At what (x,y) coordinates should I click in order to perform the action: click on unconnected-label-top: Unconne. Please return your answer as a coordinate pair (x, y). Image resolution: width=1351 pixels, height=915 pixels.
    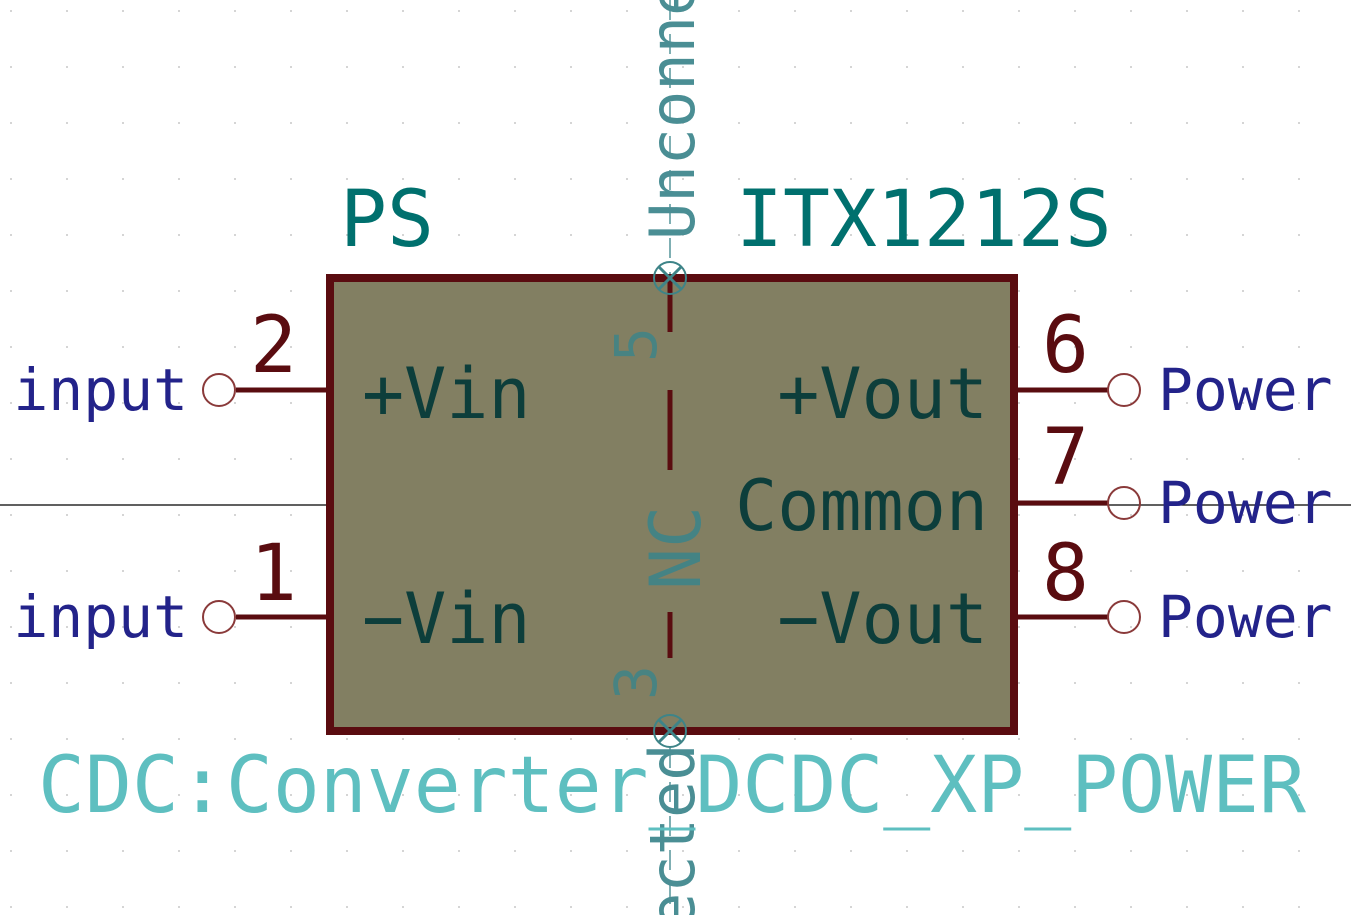
    Looking at the image, I should click on (672, 120).